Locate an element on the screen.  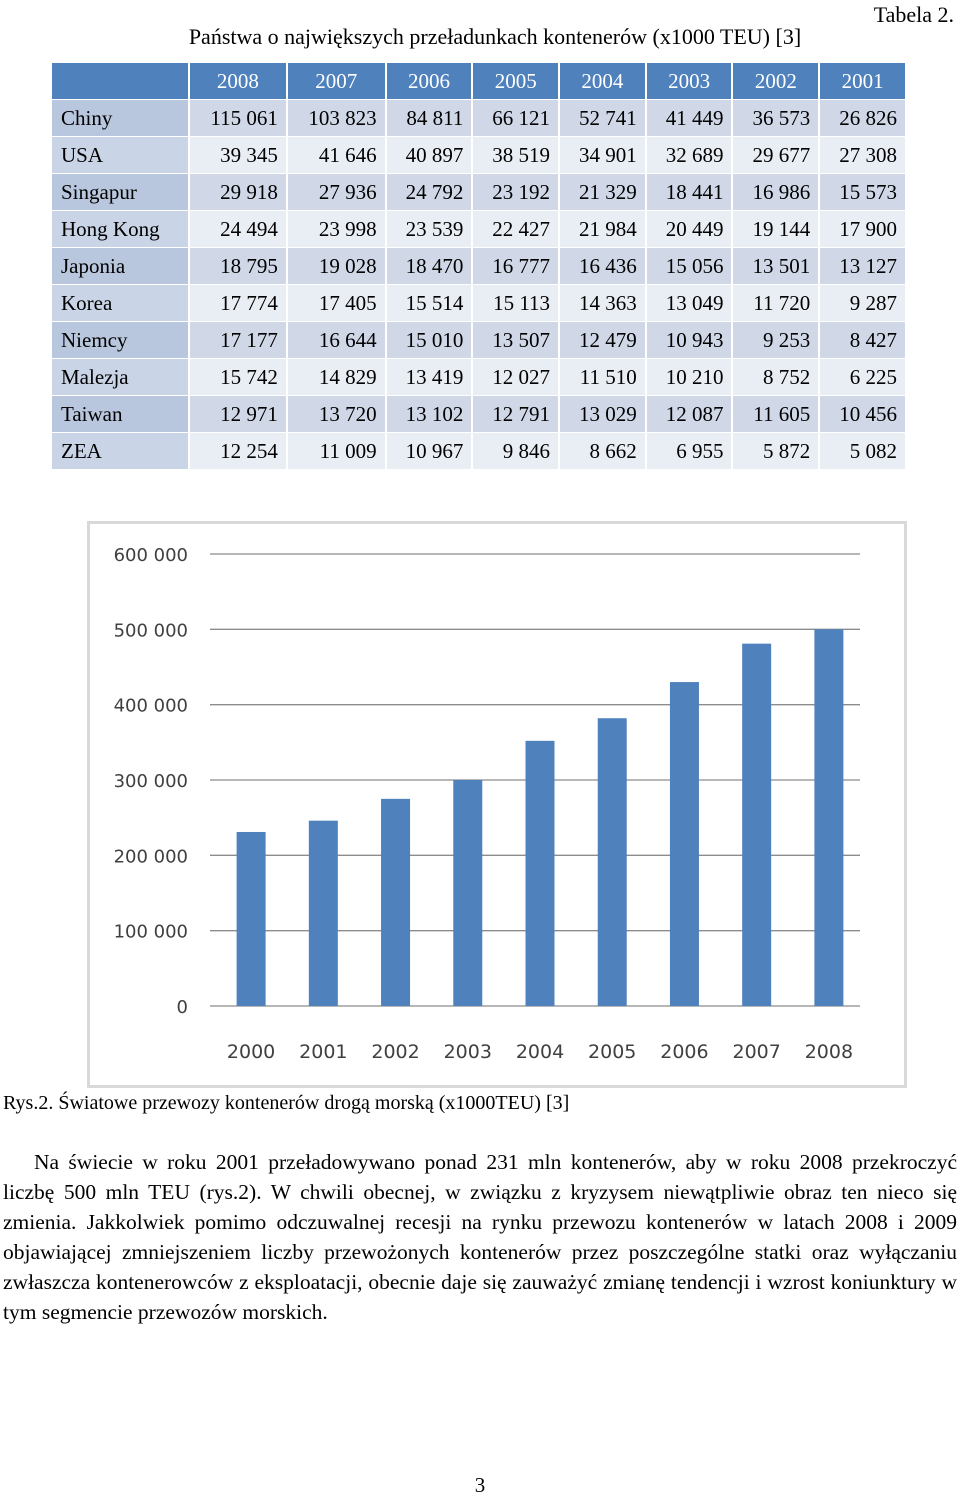
table-header-row: 2008 2007 2006 2005 2004 2003 2002 2001 is located at coordinates (479, 81).